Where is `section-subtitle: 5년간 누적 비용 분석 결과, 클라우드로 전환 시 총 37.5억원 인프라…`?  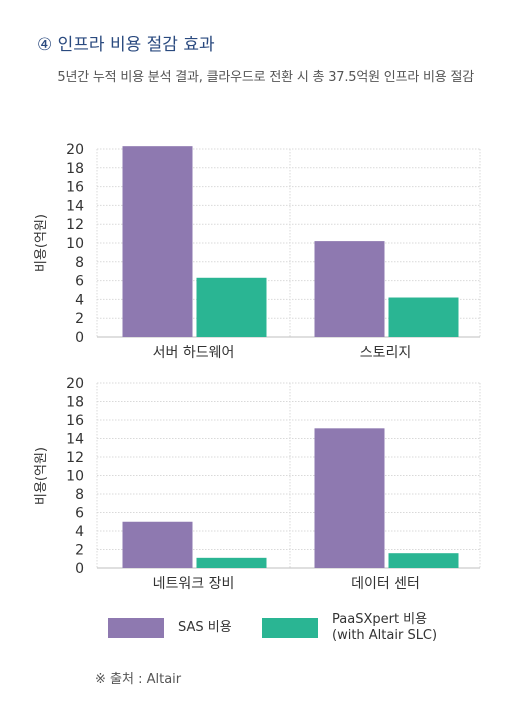
section-subtitle: 5년간 누적 비용 분석 결과, 클라우드로 전환 시 총 37.5억원 인프라… is located at coordinates (265, 77).